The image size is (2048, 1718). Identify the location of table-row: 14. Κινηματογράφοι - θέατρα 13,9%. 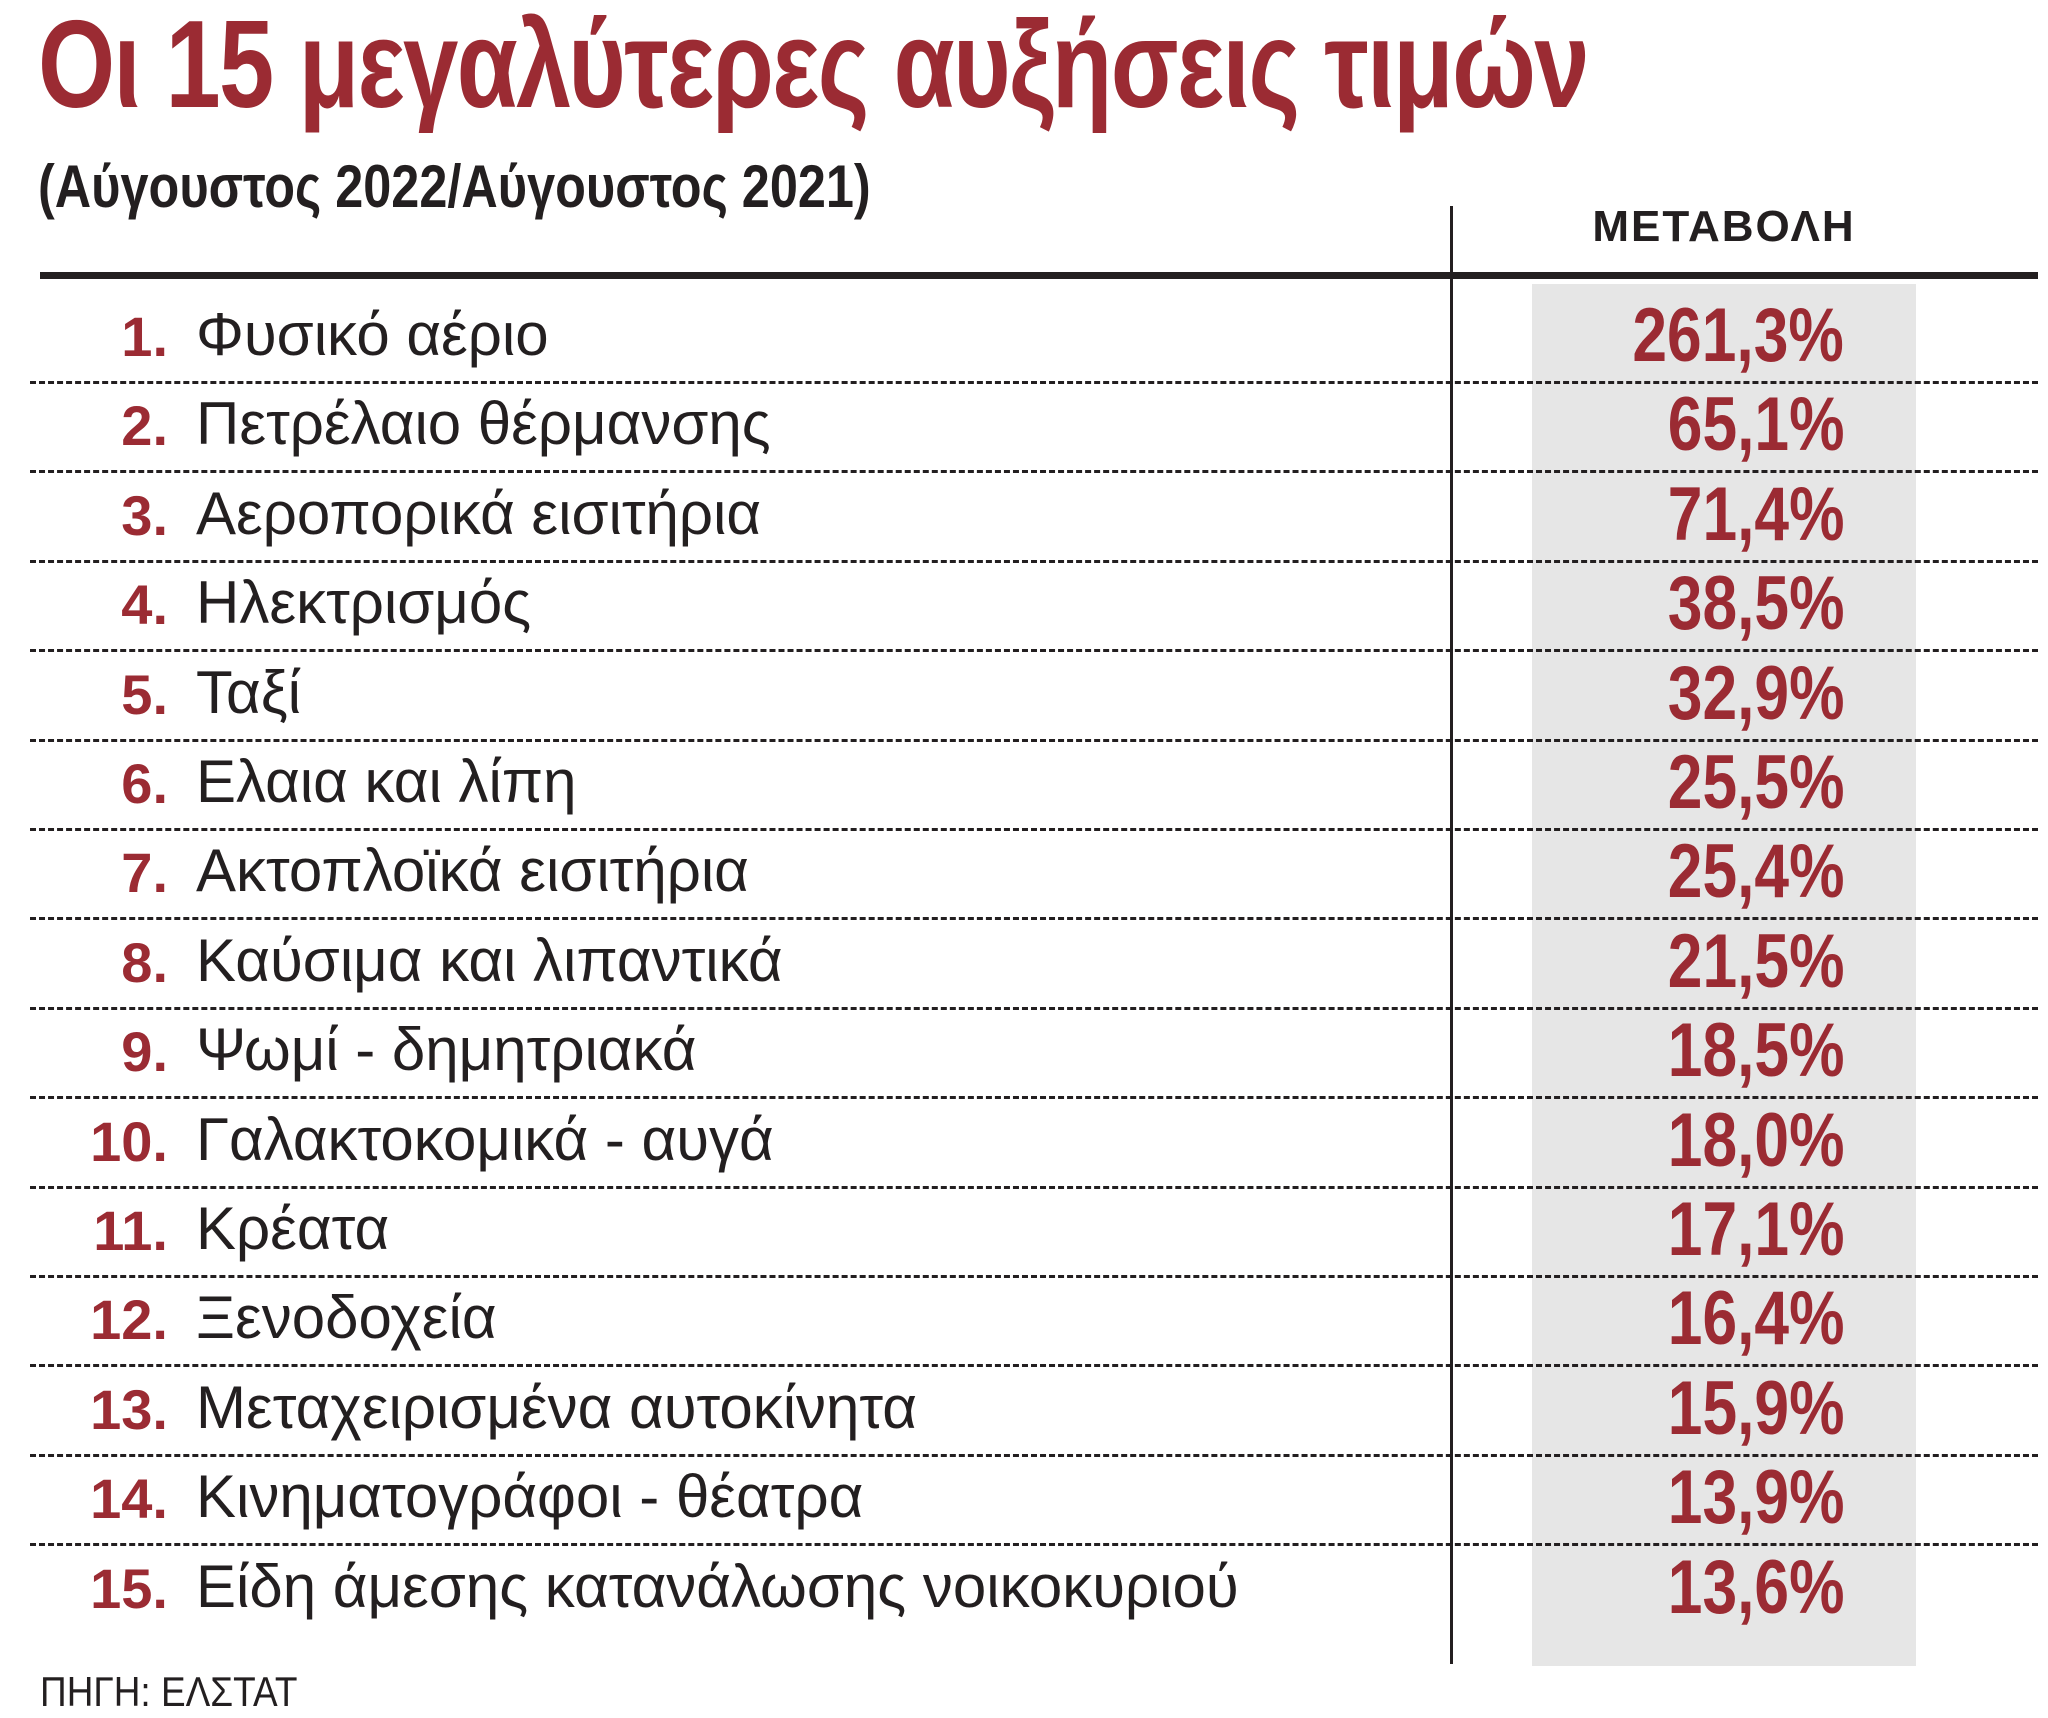
(1024, 1501).